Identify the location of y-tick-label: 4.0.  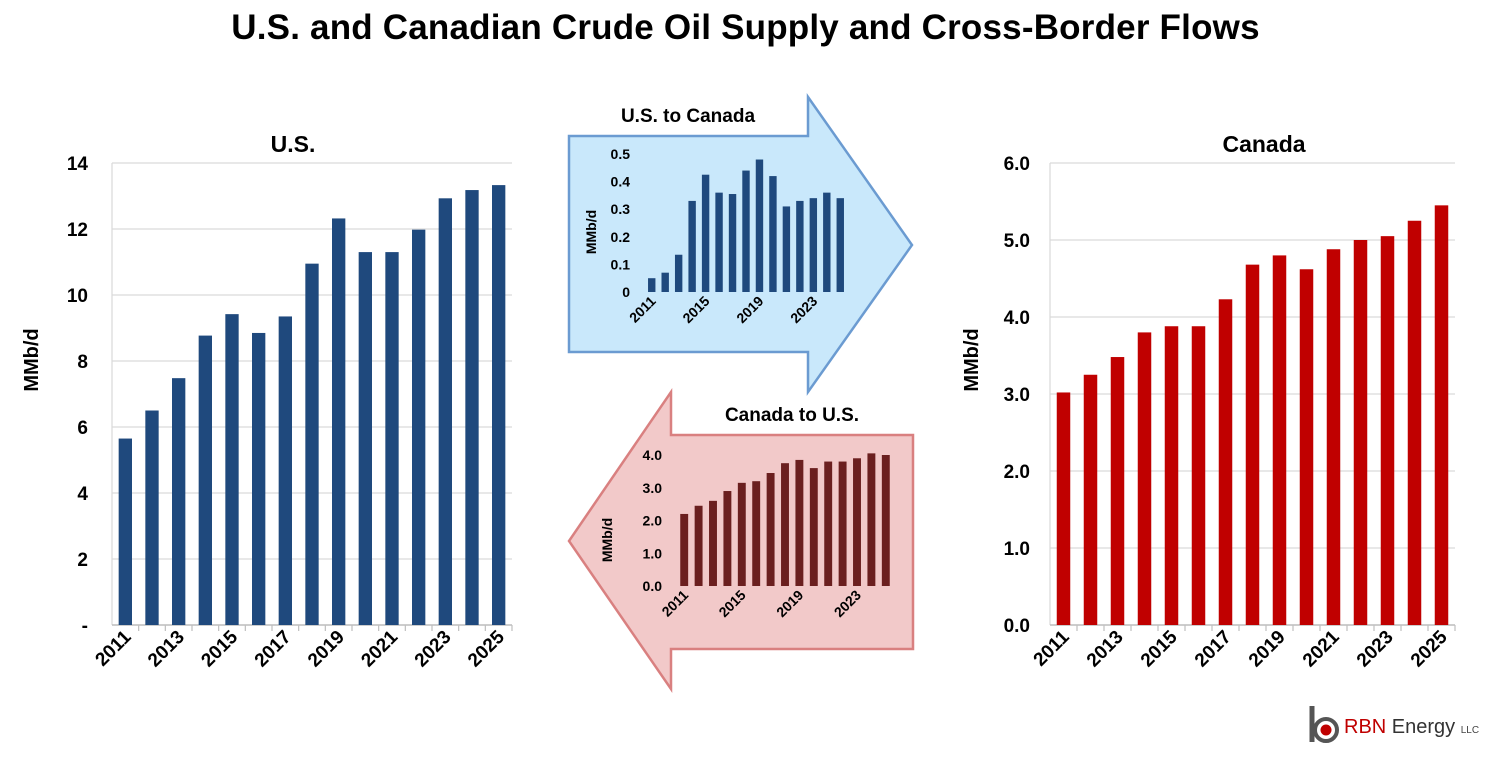
(653, 455).